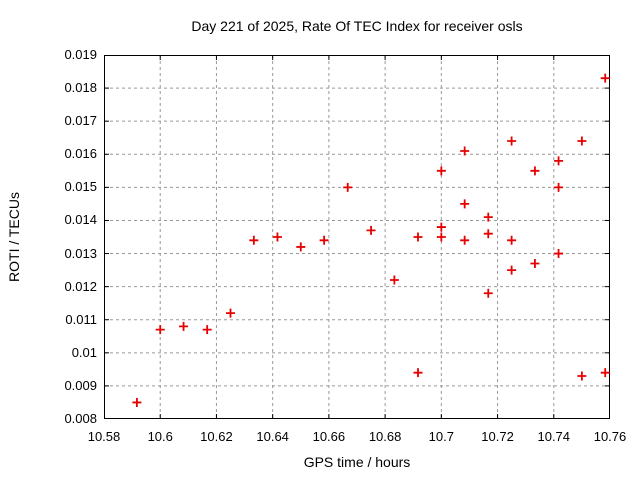  I want to click on y-tick-label: 0.011, so click(81, 319).